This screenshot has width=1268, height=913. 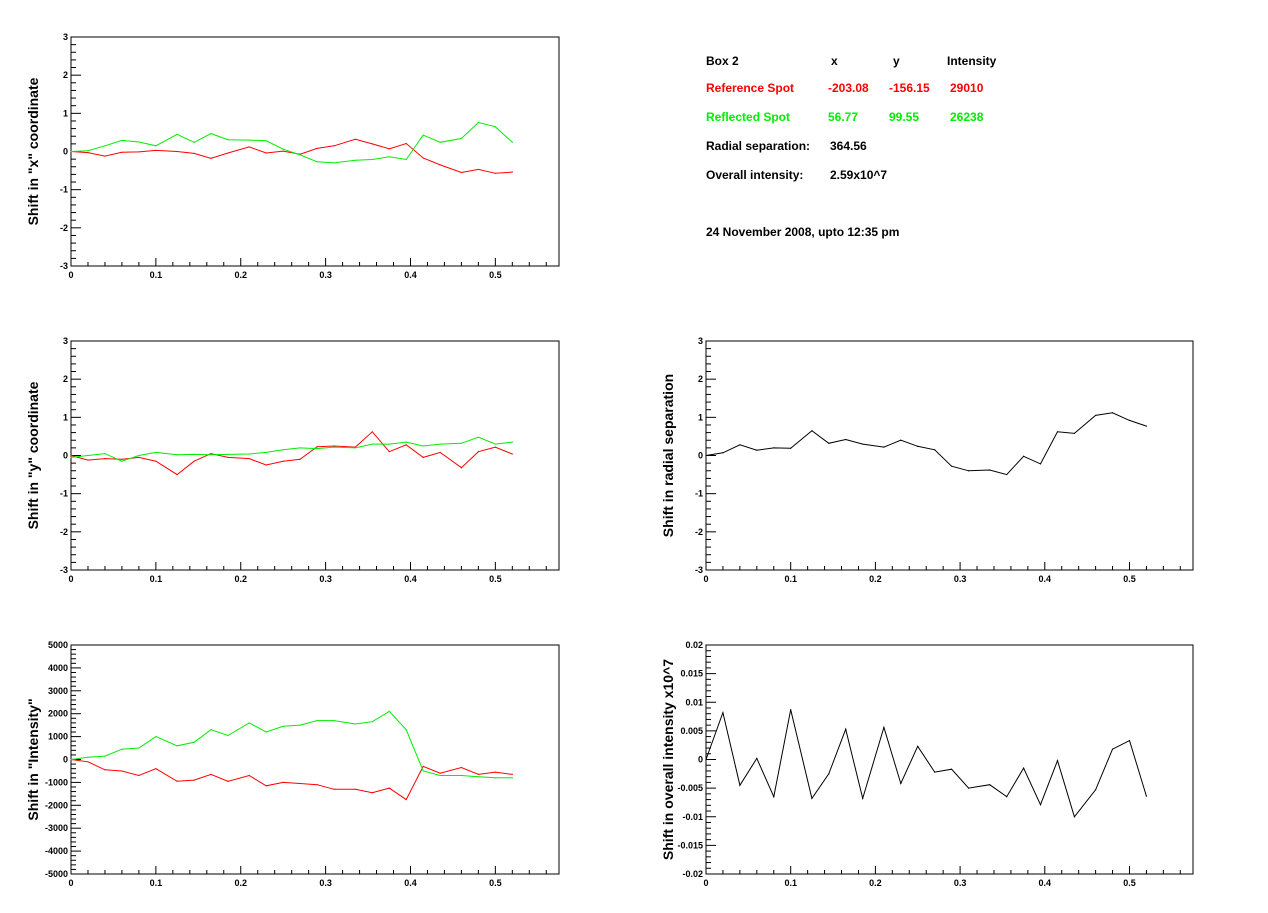 I want to click on y-tick-label: 3000, so click(x=58, y=691).